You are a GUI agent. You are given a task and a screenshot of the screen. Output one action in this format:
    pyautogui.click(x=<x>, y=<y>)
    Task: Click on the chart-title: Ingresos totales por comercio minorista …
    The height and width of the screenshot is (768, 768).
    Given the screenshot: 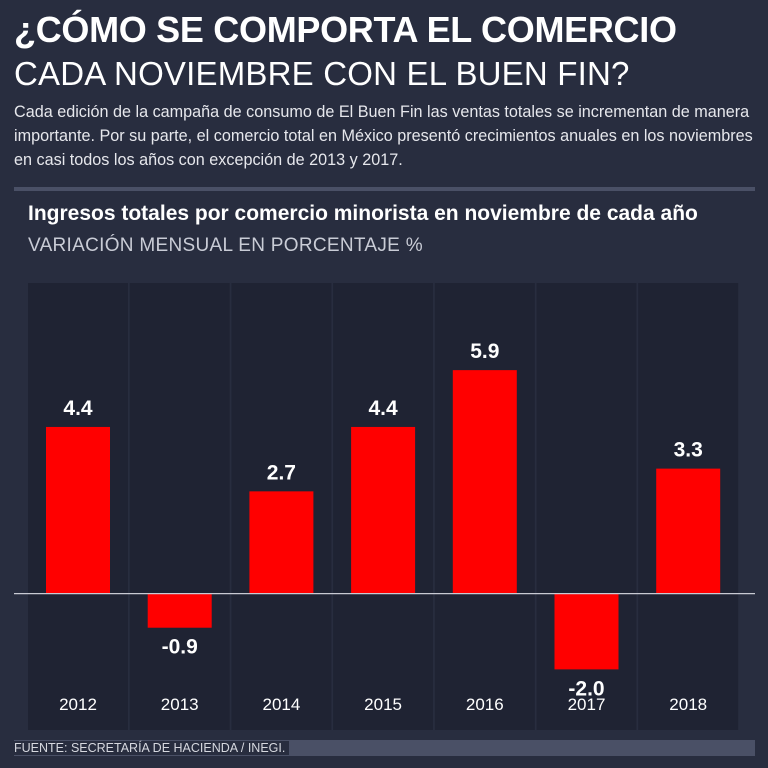 What is the action you would take?
    pyautogui.click(x=363, y=213)
    